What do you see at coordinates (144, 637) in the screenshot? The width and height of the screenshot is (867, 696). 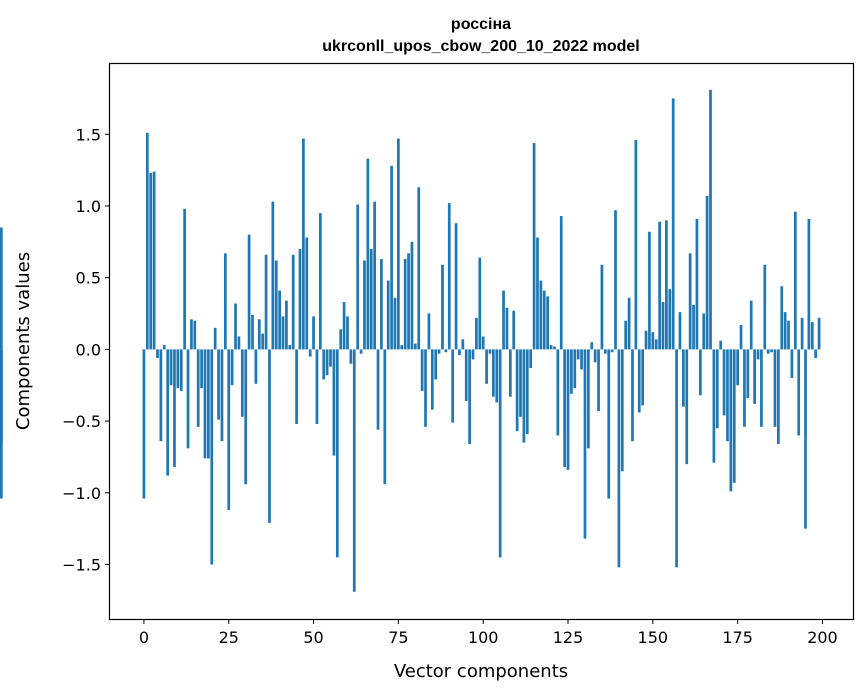 I see `x-tick-label: 0` at bounding box center [144, 637].